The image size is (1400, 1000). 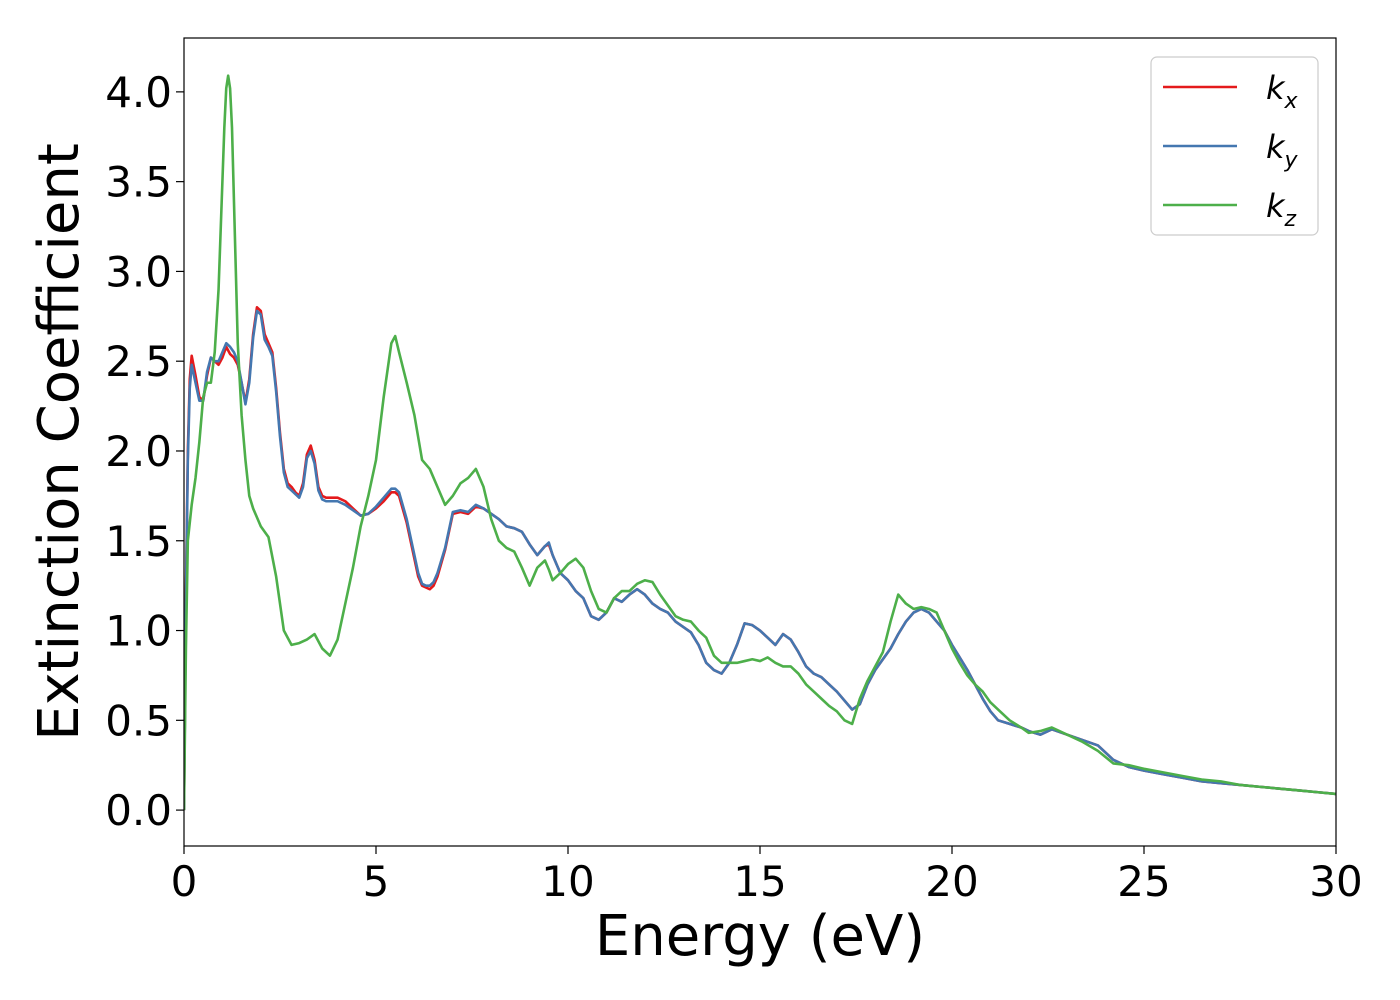 I want to click on legend-label-x: kx, so click(x=1282, y=91).